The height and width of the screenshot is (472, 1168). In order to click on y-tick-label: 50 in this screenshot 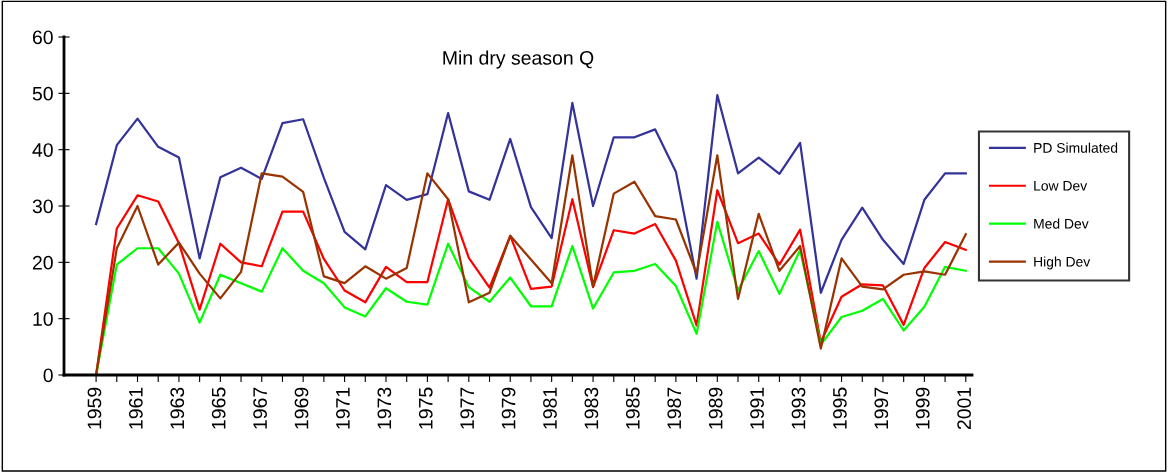, I will do `click(42, 93)`.